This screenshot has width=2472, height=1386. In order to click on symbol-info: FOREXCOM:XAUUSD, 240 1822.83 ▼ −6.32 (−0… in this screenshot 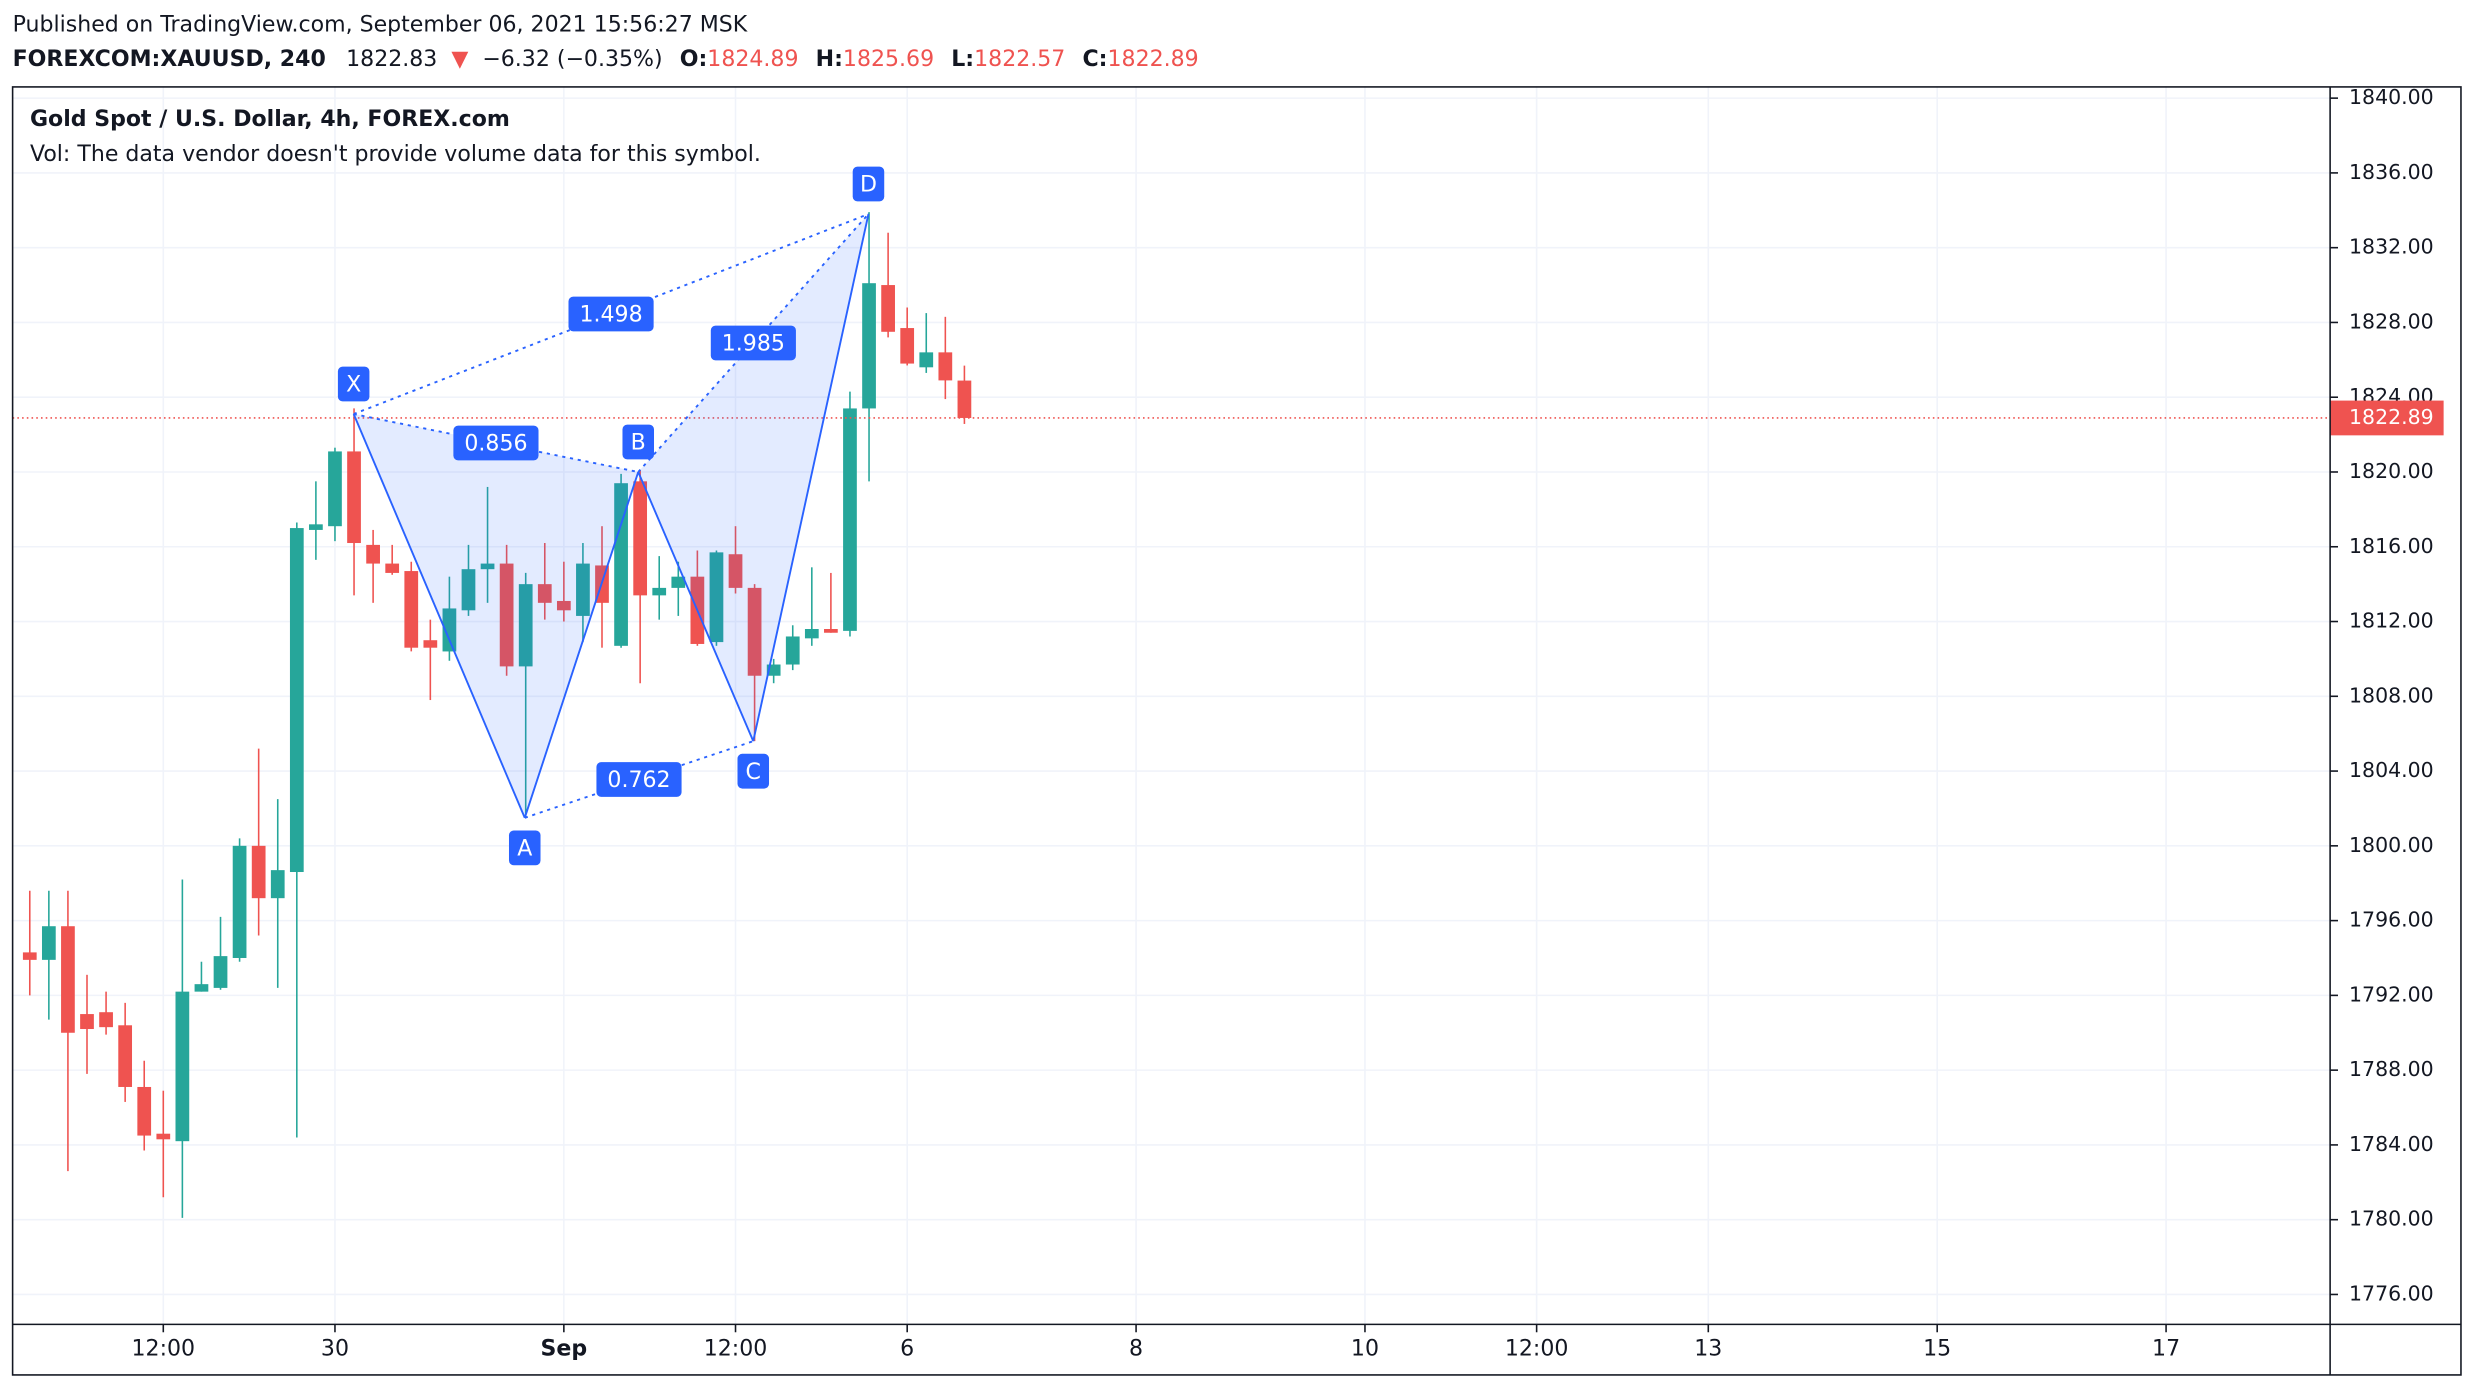, I will do `click(606, 59)`.